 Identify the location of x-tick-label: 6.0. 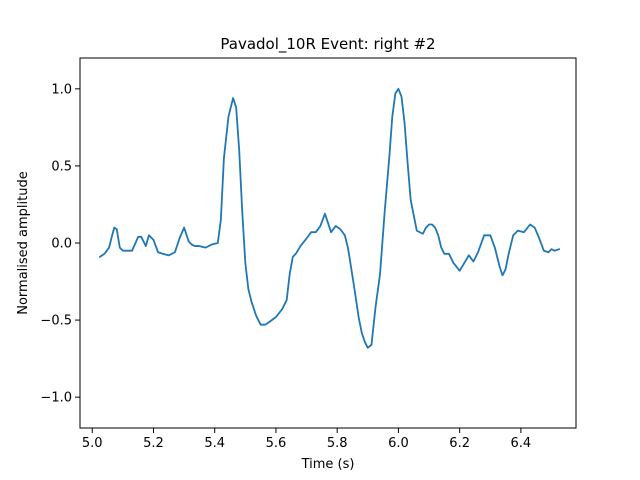
(398, 443).